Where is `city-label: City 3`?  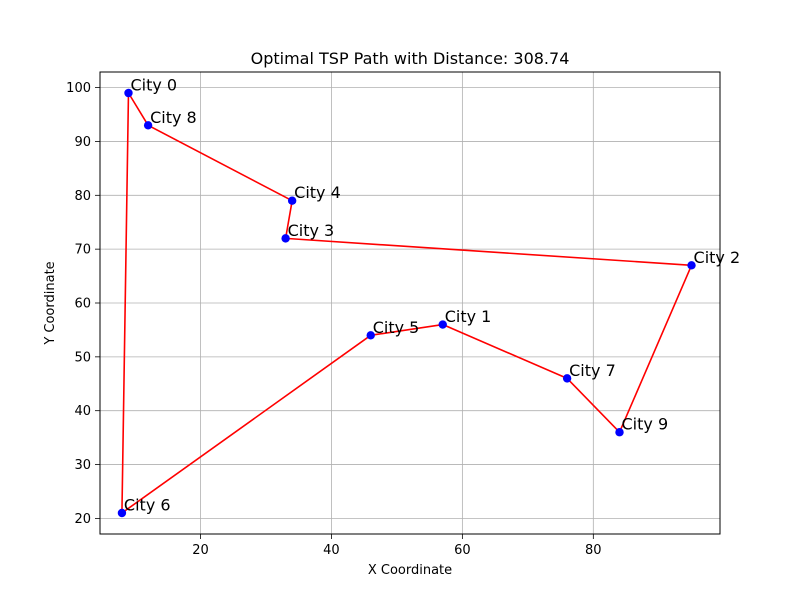
city-label: City 3 is located at coordinates (311, 230).